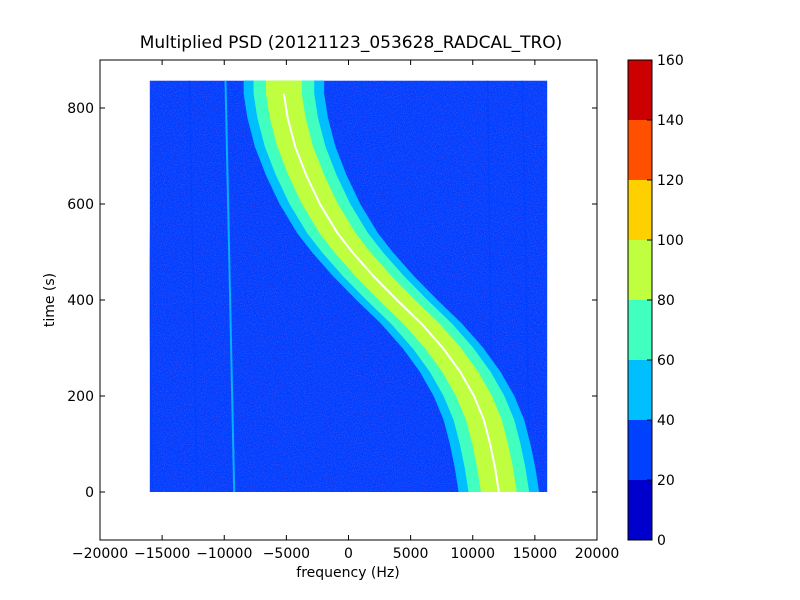 Image resolution: width=800 pixels, height=600 pixels. I want to click on y-tick-label: 0, so click(89, 493).